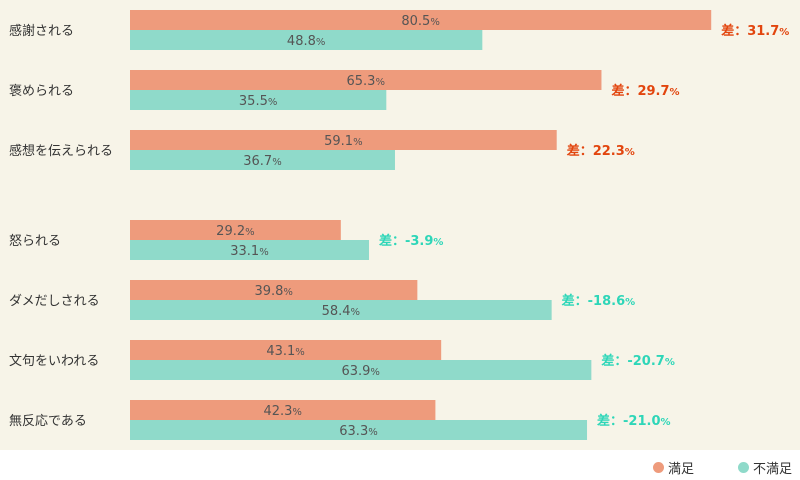  Describe the element at coordinates (722, 467) in the screenshot. I see `chart-legend: 満足 不満足` at that location.